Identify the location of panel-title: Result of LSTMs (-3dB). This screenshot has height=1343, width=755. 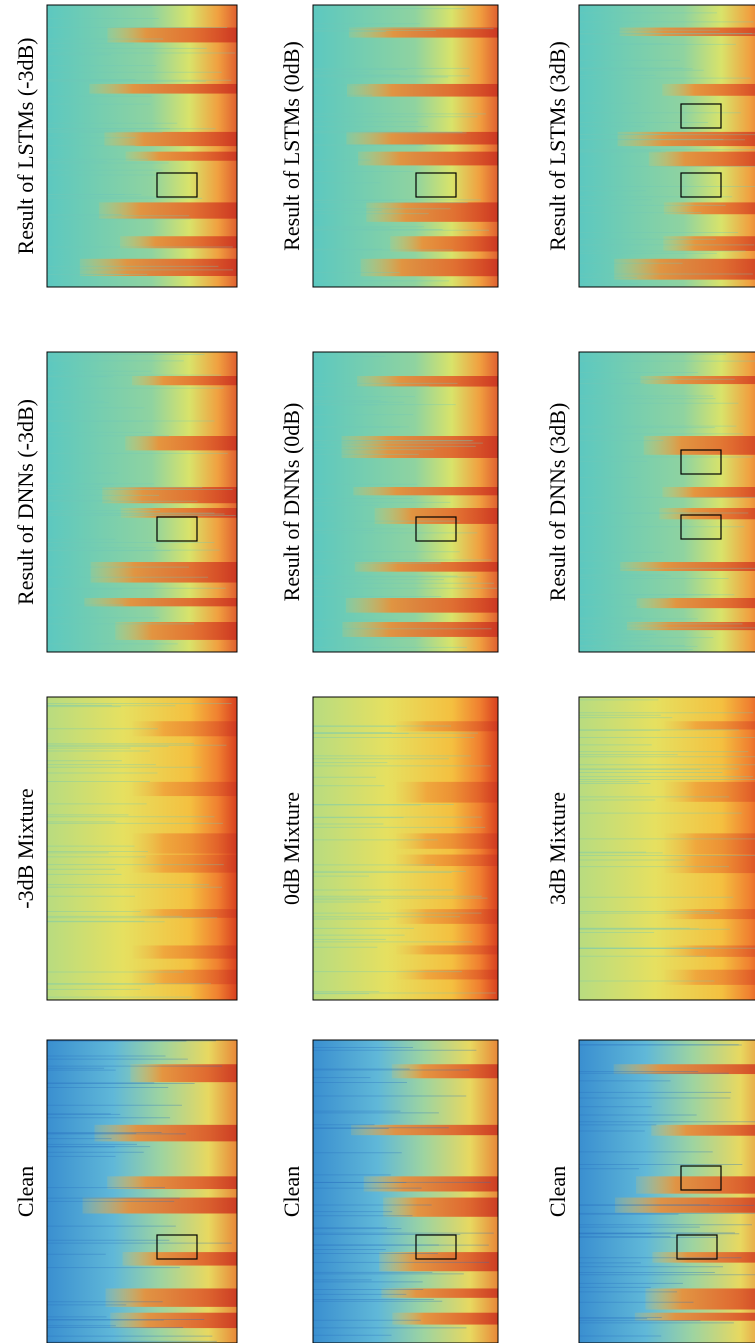
(25, 146).